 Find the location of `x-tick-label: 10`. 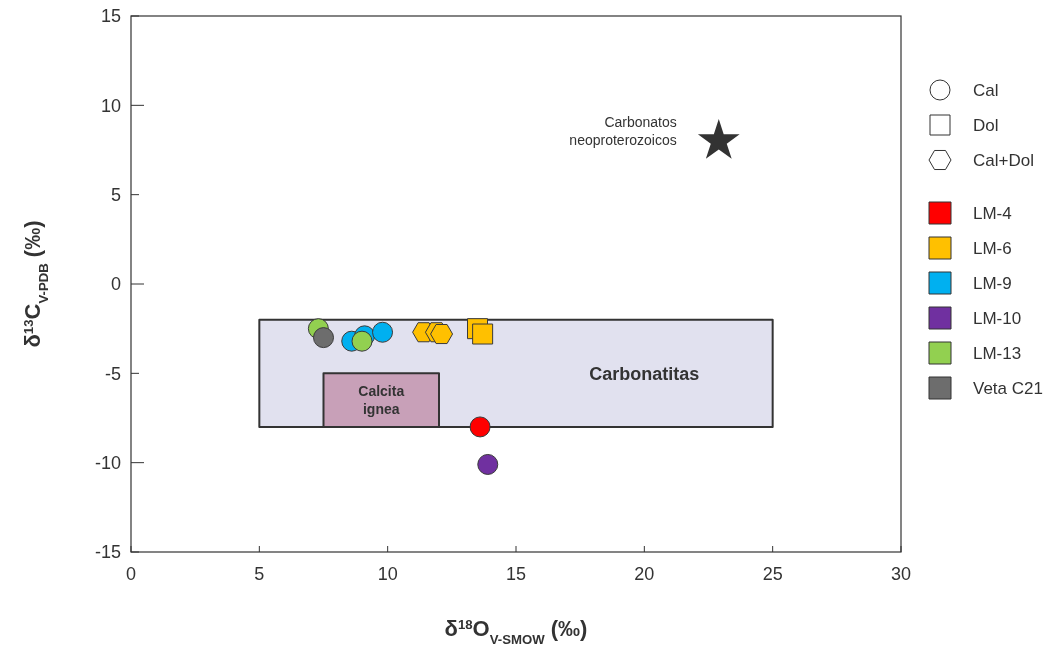

x-tick-label: 10 is located at coordinates (387, 574).